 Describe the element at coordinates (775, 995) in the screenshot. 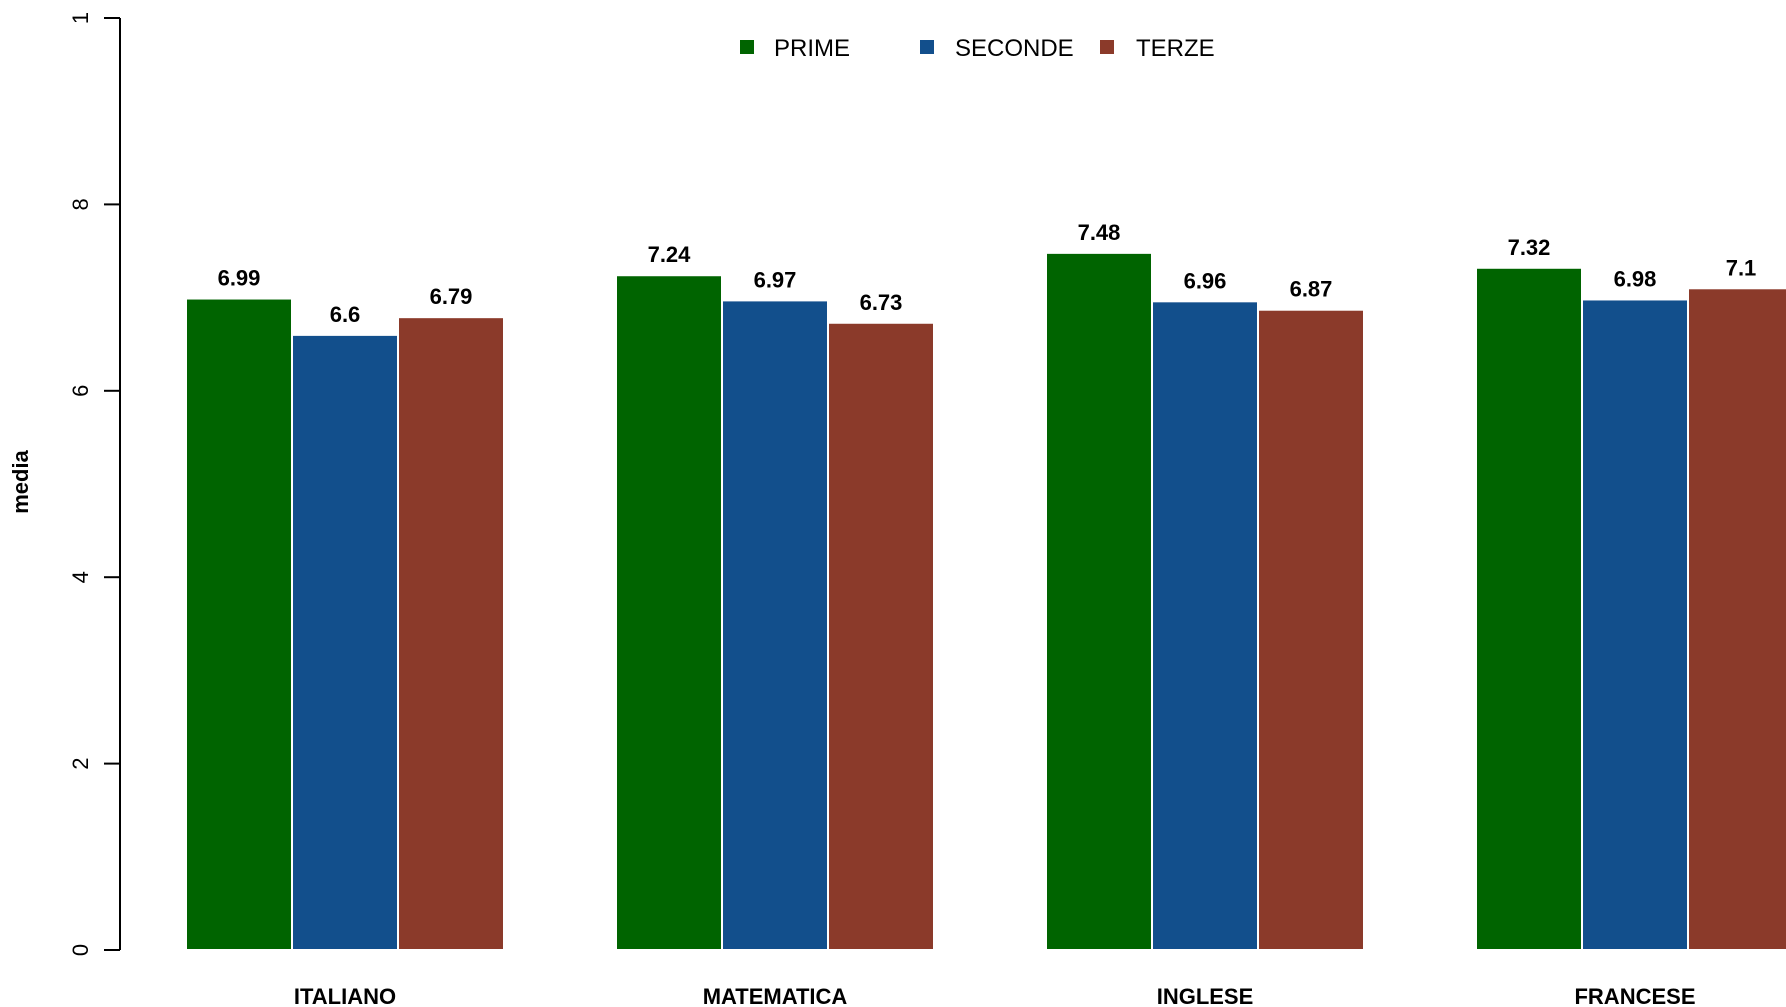

I see `category-label-matematica: MATEMATICA` at that location.